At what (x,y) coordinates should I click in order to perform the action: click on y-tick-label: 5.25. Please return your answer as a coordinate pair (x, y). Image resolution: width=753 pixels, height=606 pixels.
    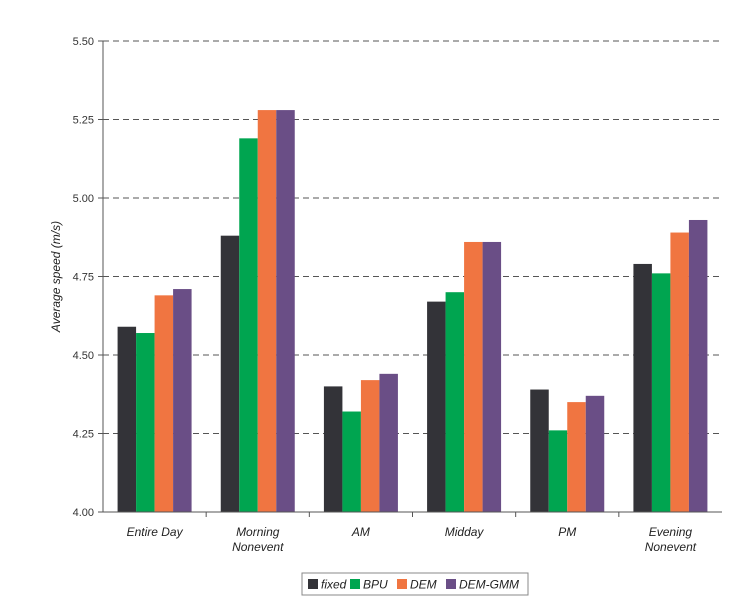
    Looking at the image, I should click on (83, 121).